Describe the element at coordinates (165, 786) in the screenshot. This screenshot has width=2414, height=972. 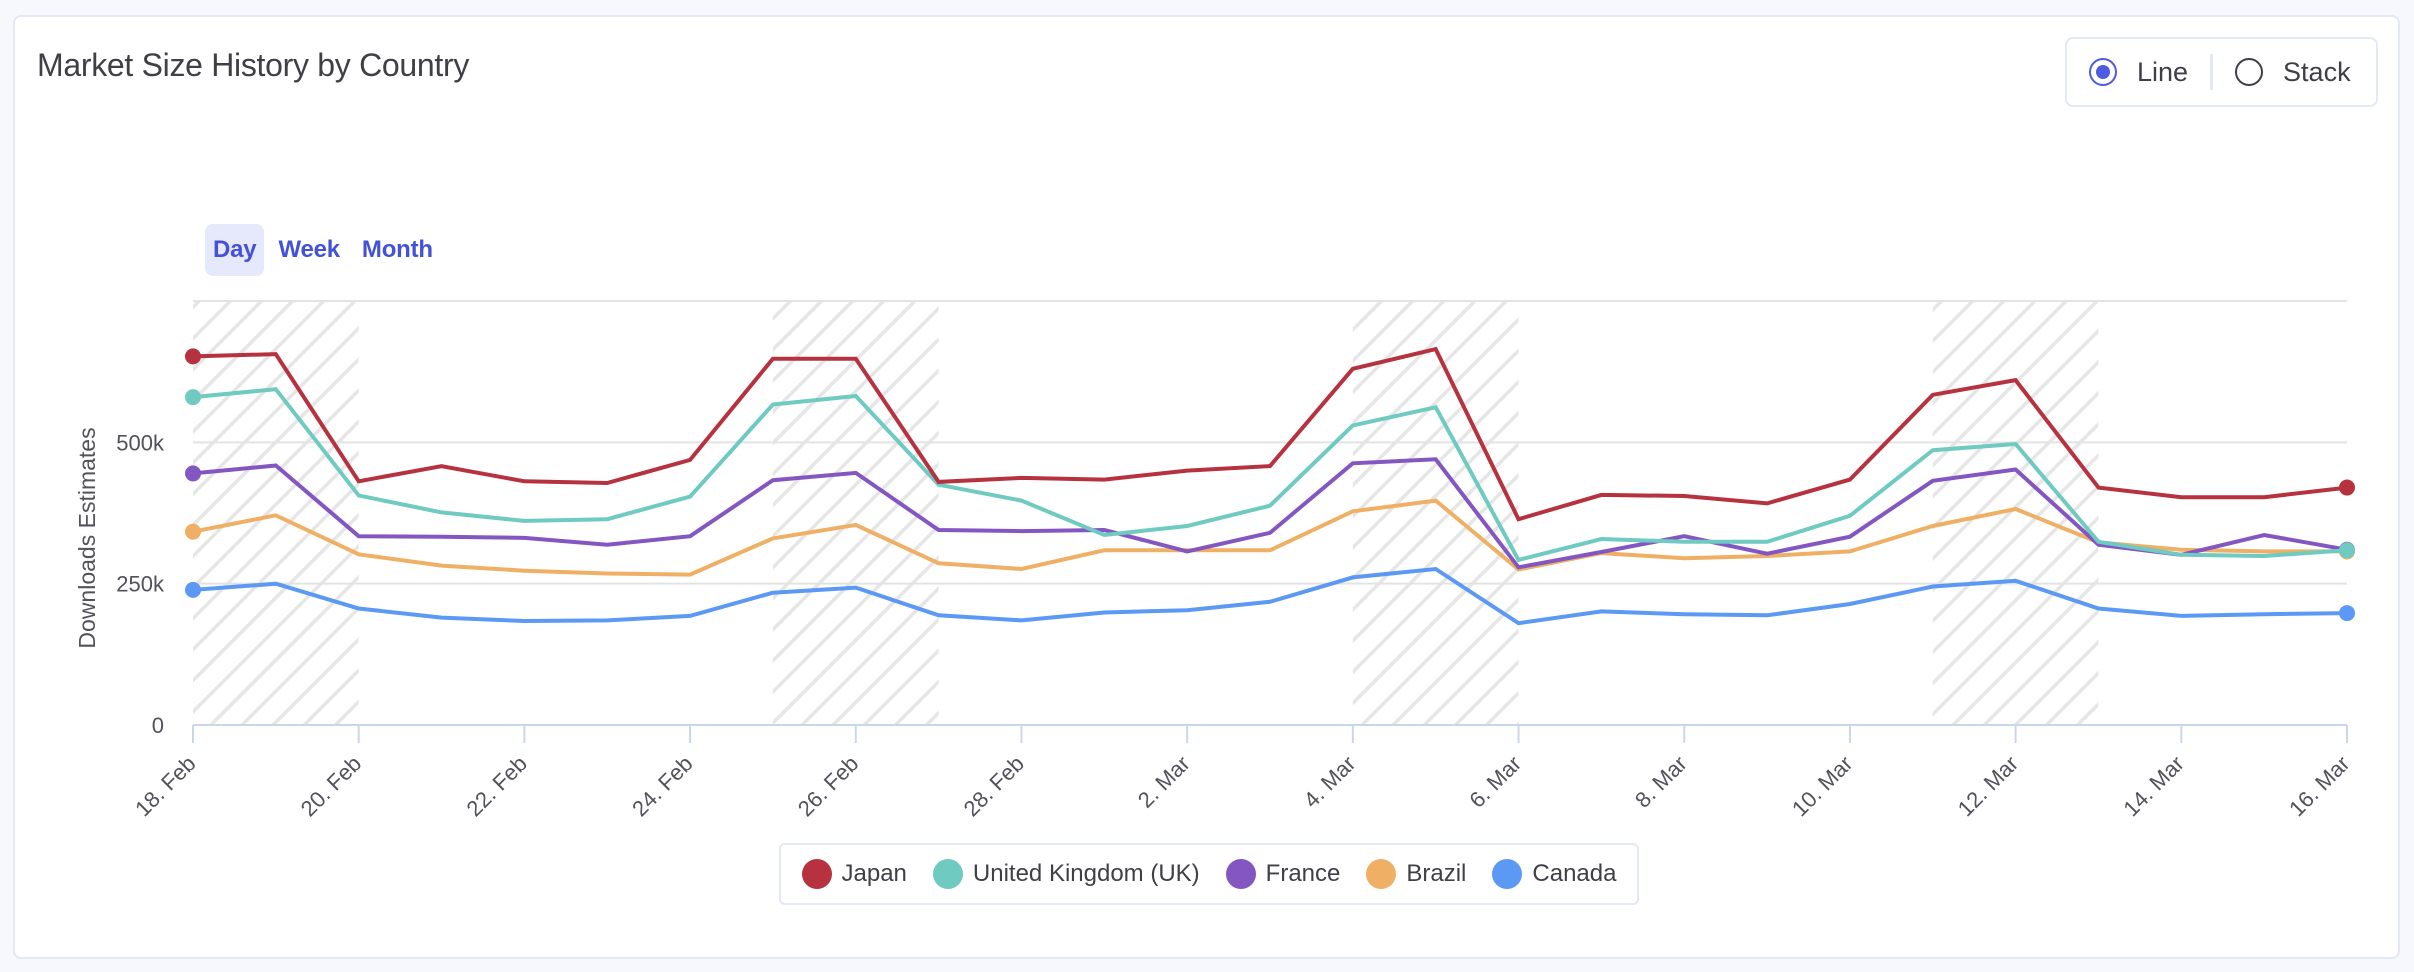
I see `x-tick-label: 18. Feb` at that location.